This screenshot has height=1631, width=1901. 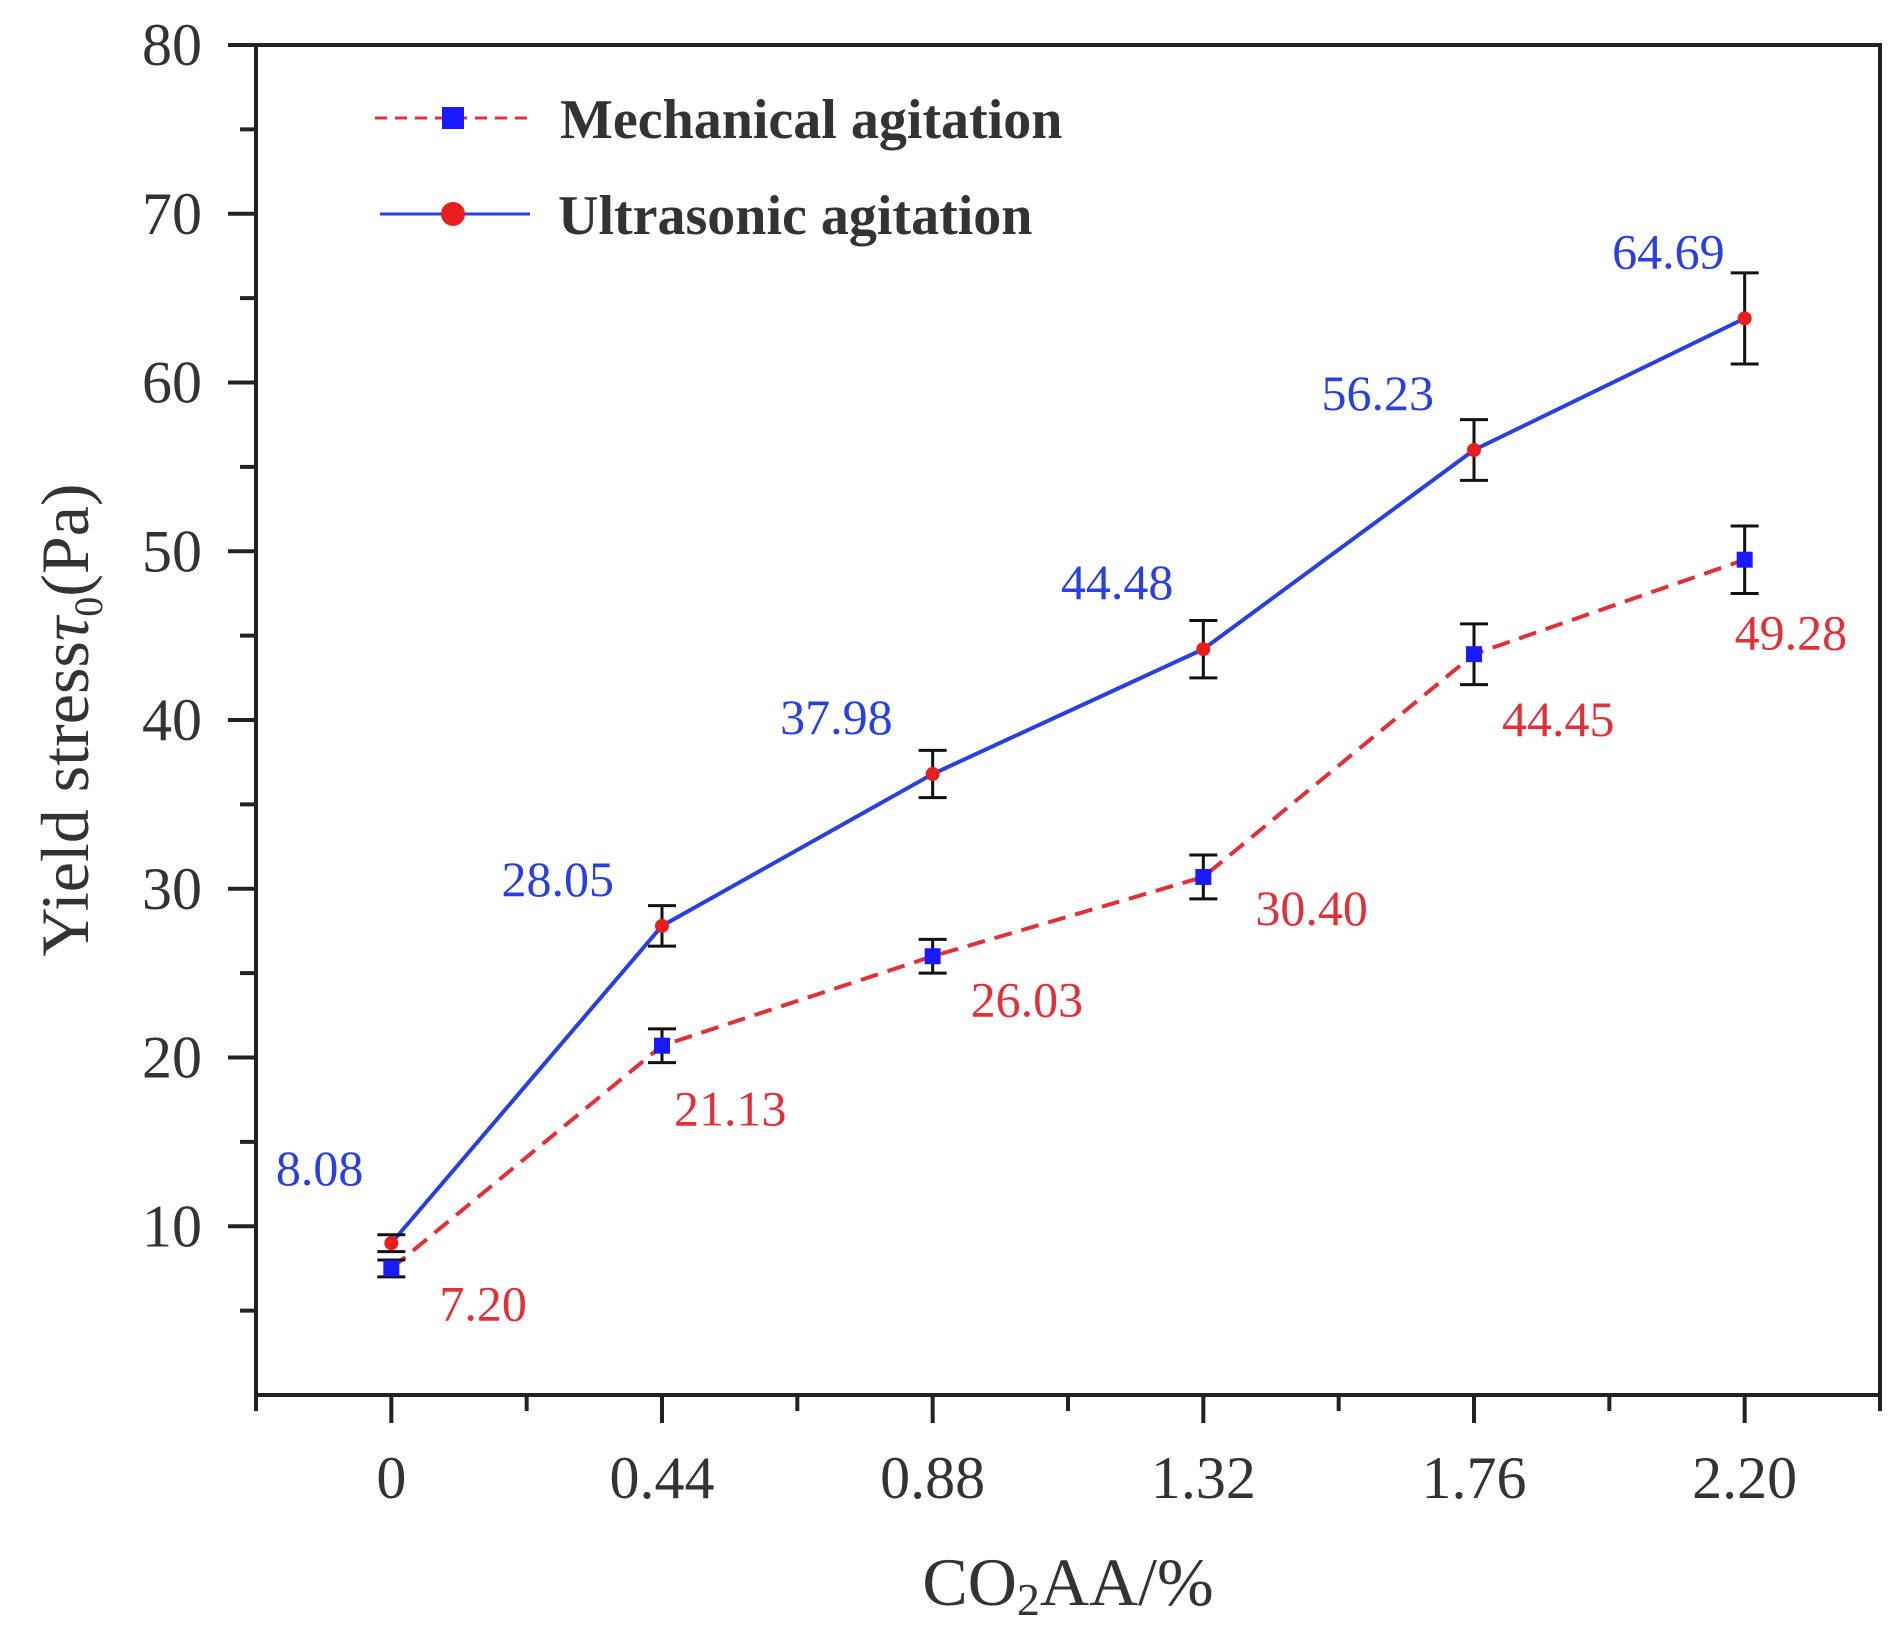 What do you see at coordinates (172, 720) in the screenshot?
I see `y-tick-label: 40` at bounding box center [172, 720].